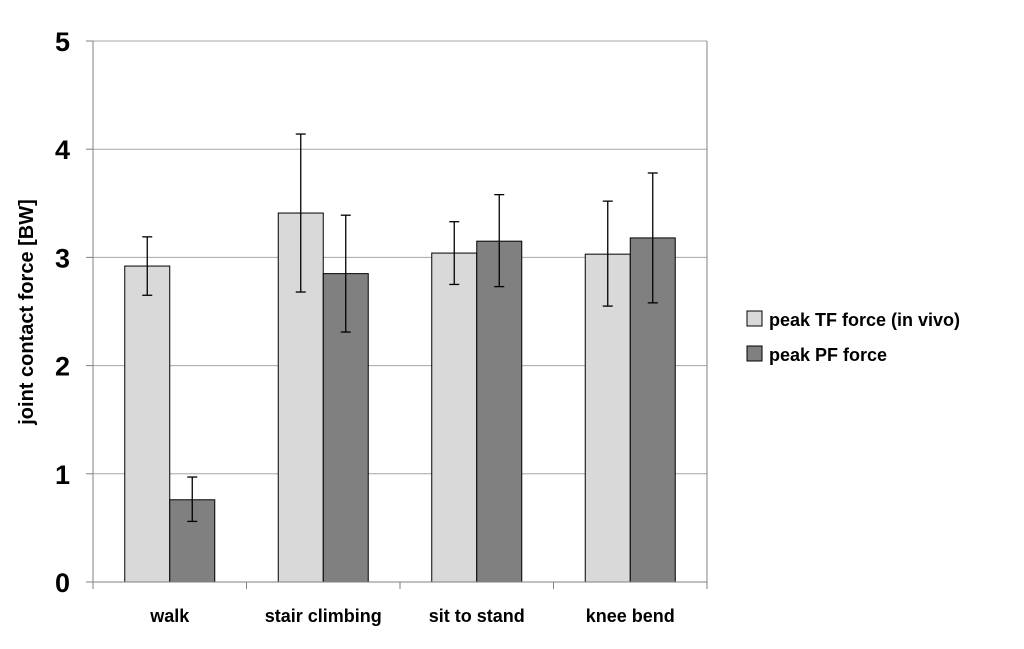  Describe the element at coordinates (828, 355) in the screenshot. I see `legend-label-pf: peak PF force` at that location.